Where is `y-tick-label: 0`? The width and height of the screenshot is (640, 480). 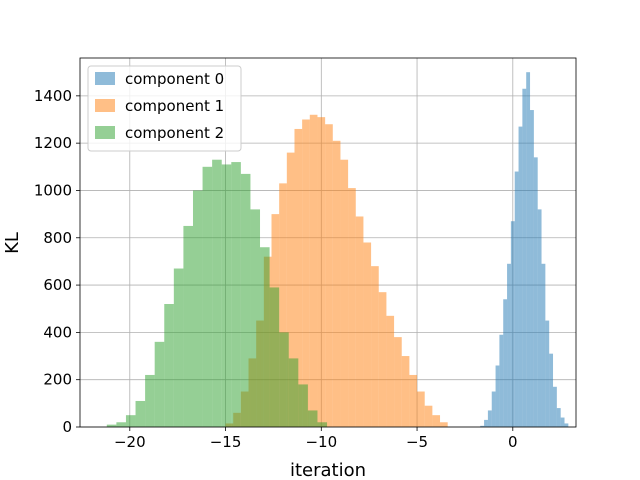 y-tick-label: 0 is located at coordinates (67, 427).